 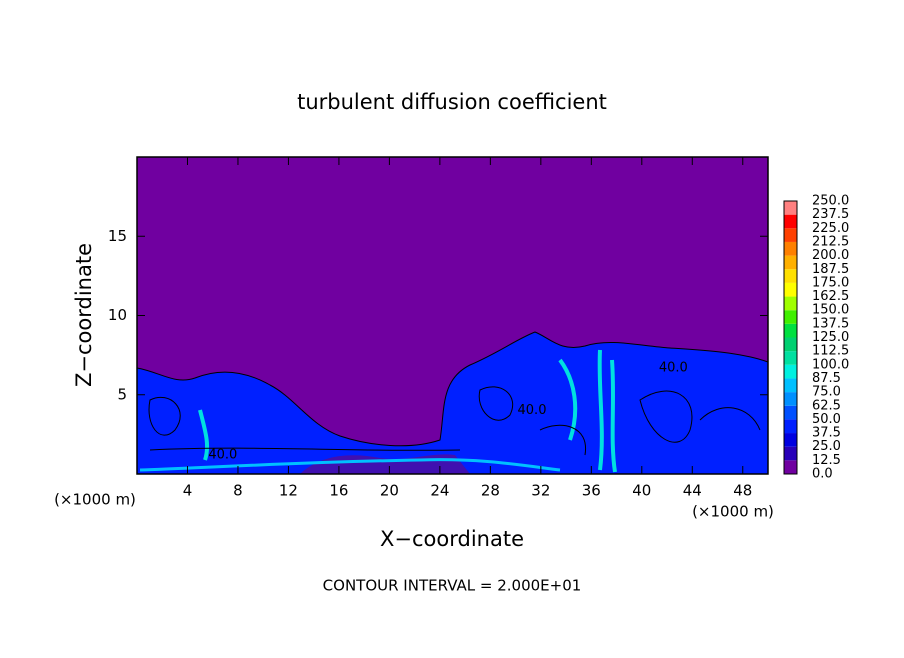 What do you see at coordinates (439, 491) in the screenshot?
I see `x-tick-label: 24` at bounding box center [439, 491].